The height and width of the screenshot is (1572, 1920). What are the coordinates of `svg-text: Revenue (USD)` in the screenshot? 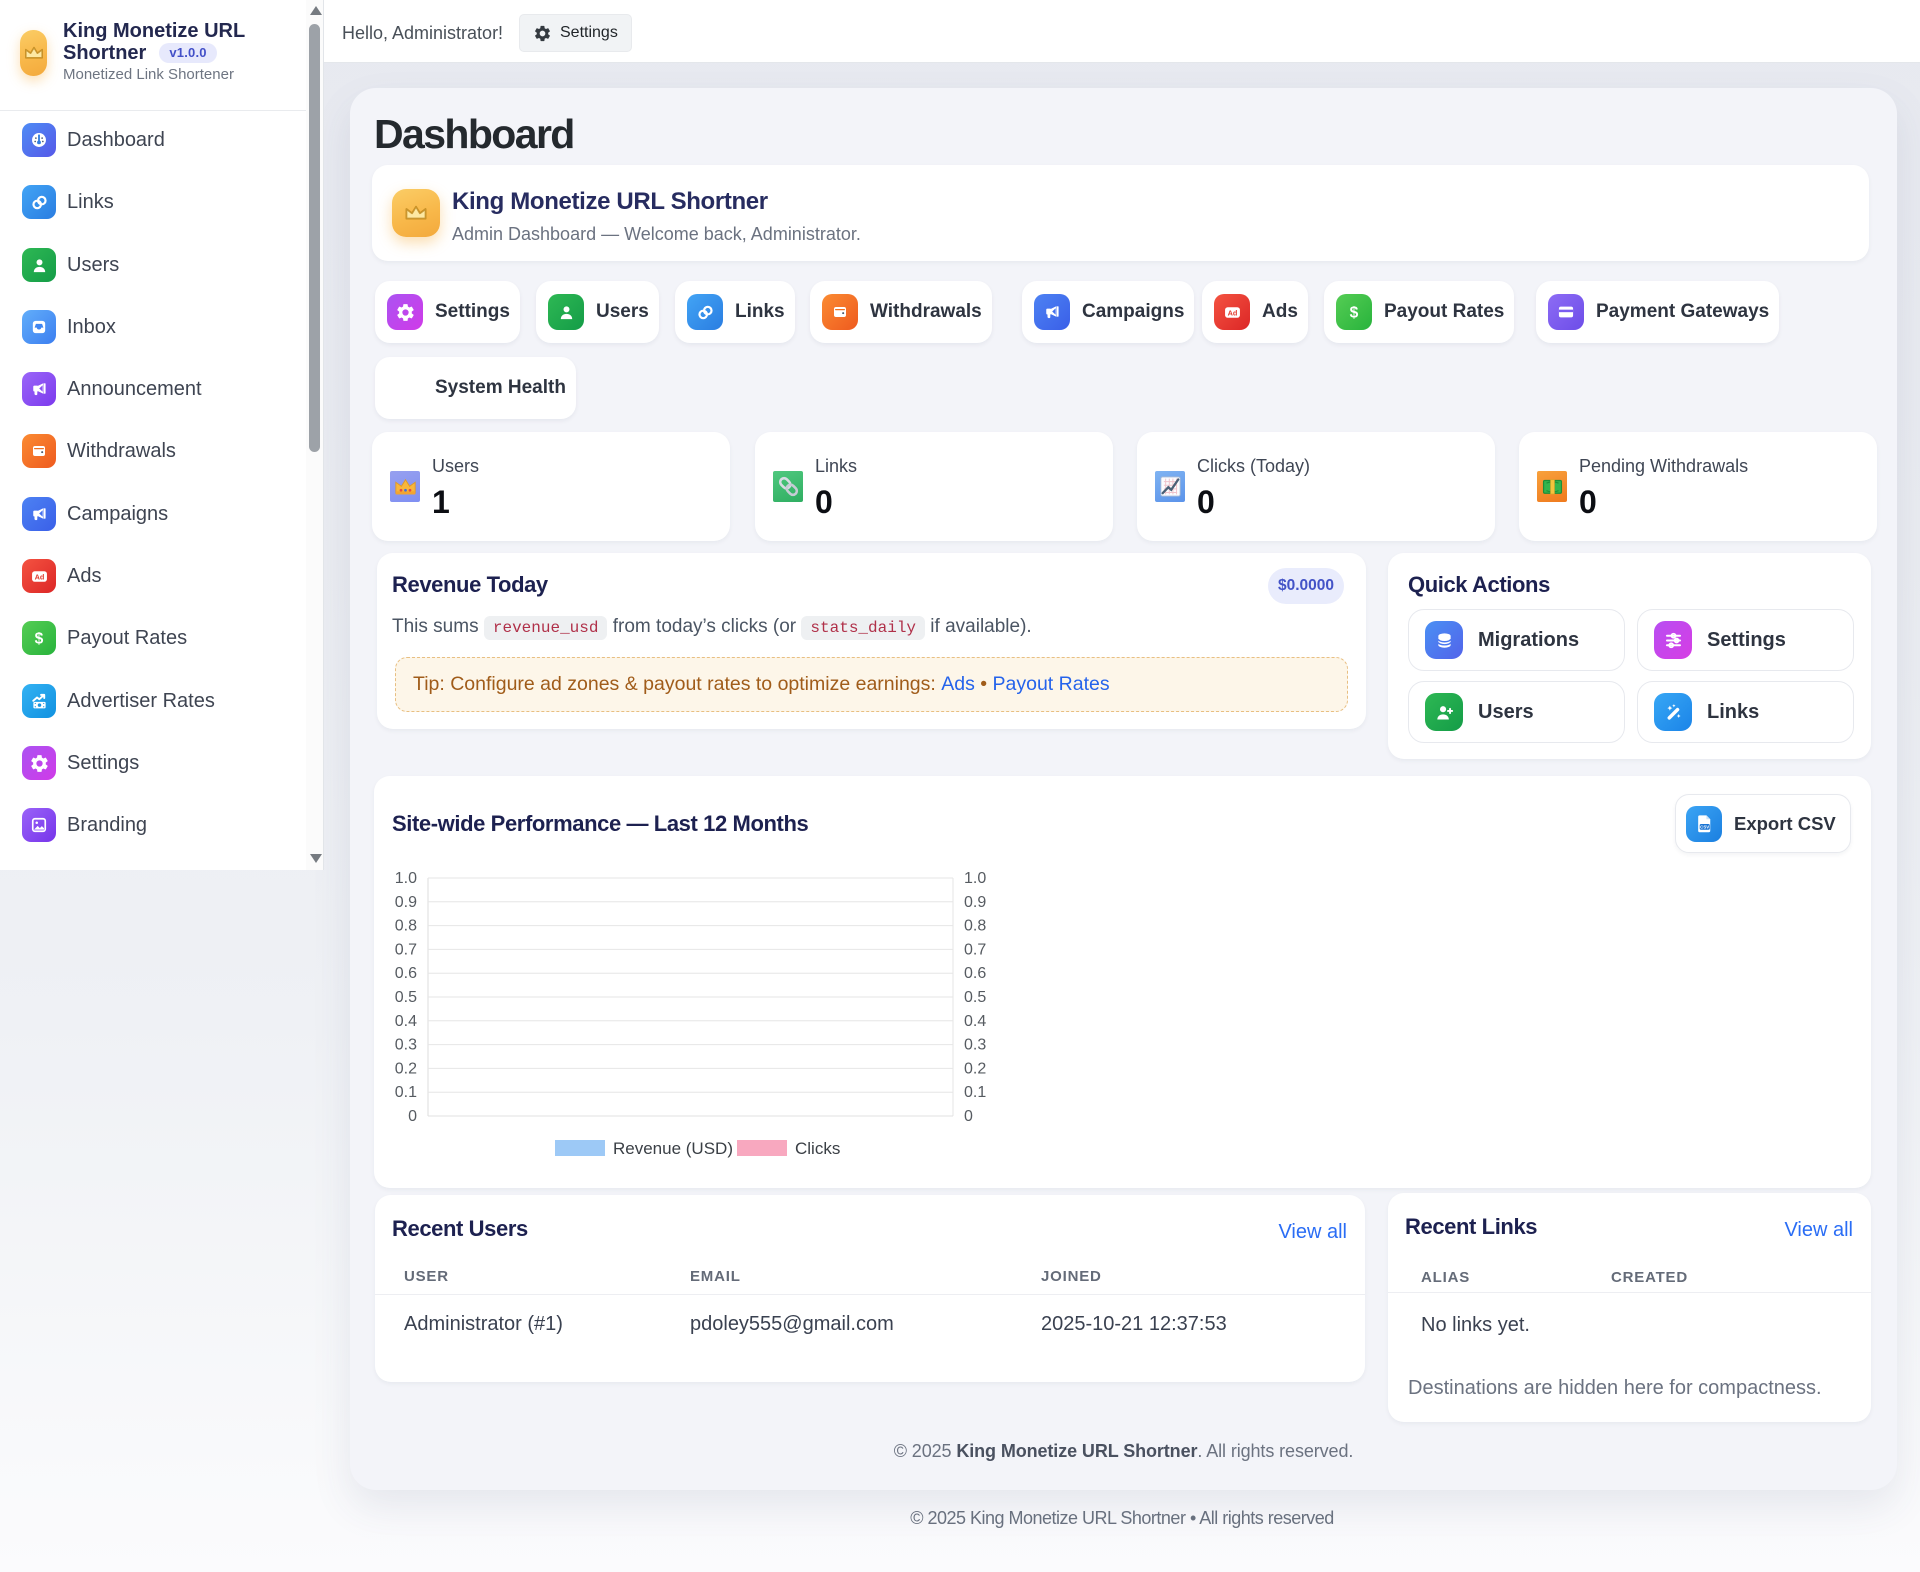 It's located at (673, 1148).